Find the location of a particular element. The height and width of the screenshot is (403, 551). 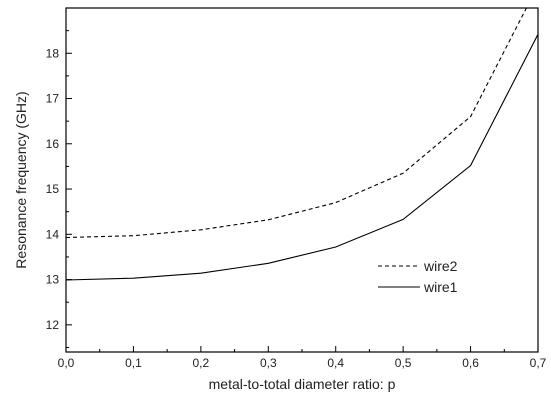

y-tick-label: 16 is located at coordinates (53, 144).